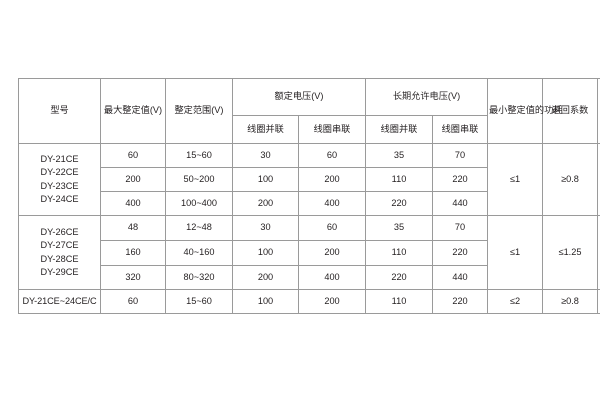 The width and height of the screenshot is (600, 400). What do you see at coordinates (199, 203) in the screenshot?
I see `cell-setting-range: 100~400` at bounding box center [199, 203].